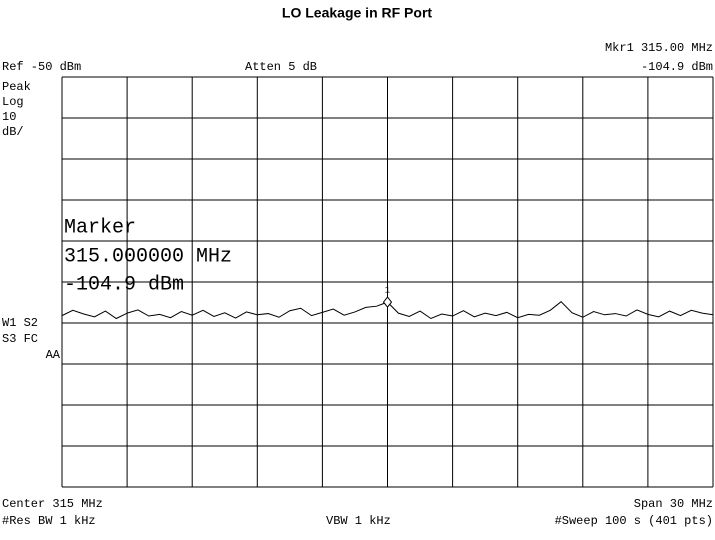 The image size is (715, 540). Describe the element at coordinates (673, 504) in the screenshot. I see `span: Span 30 MHz` at that location.